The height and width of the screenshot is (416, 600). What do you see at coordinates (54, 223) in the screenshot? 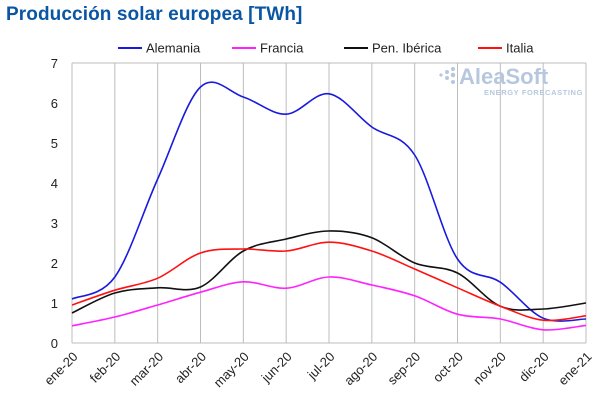
I see `y-tick-label: 3` at bounding box center [54, 223].